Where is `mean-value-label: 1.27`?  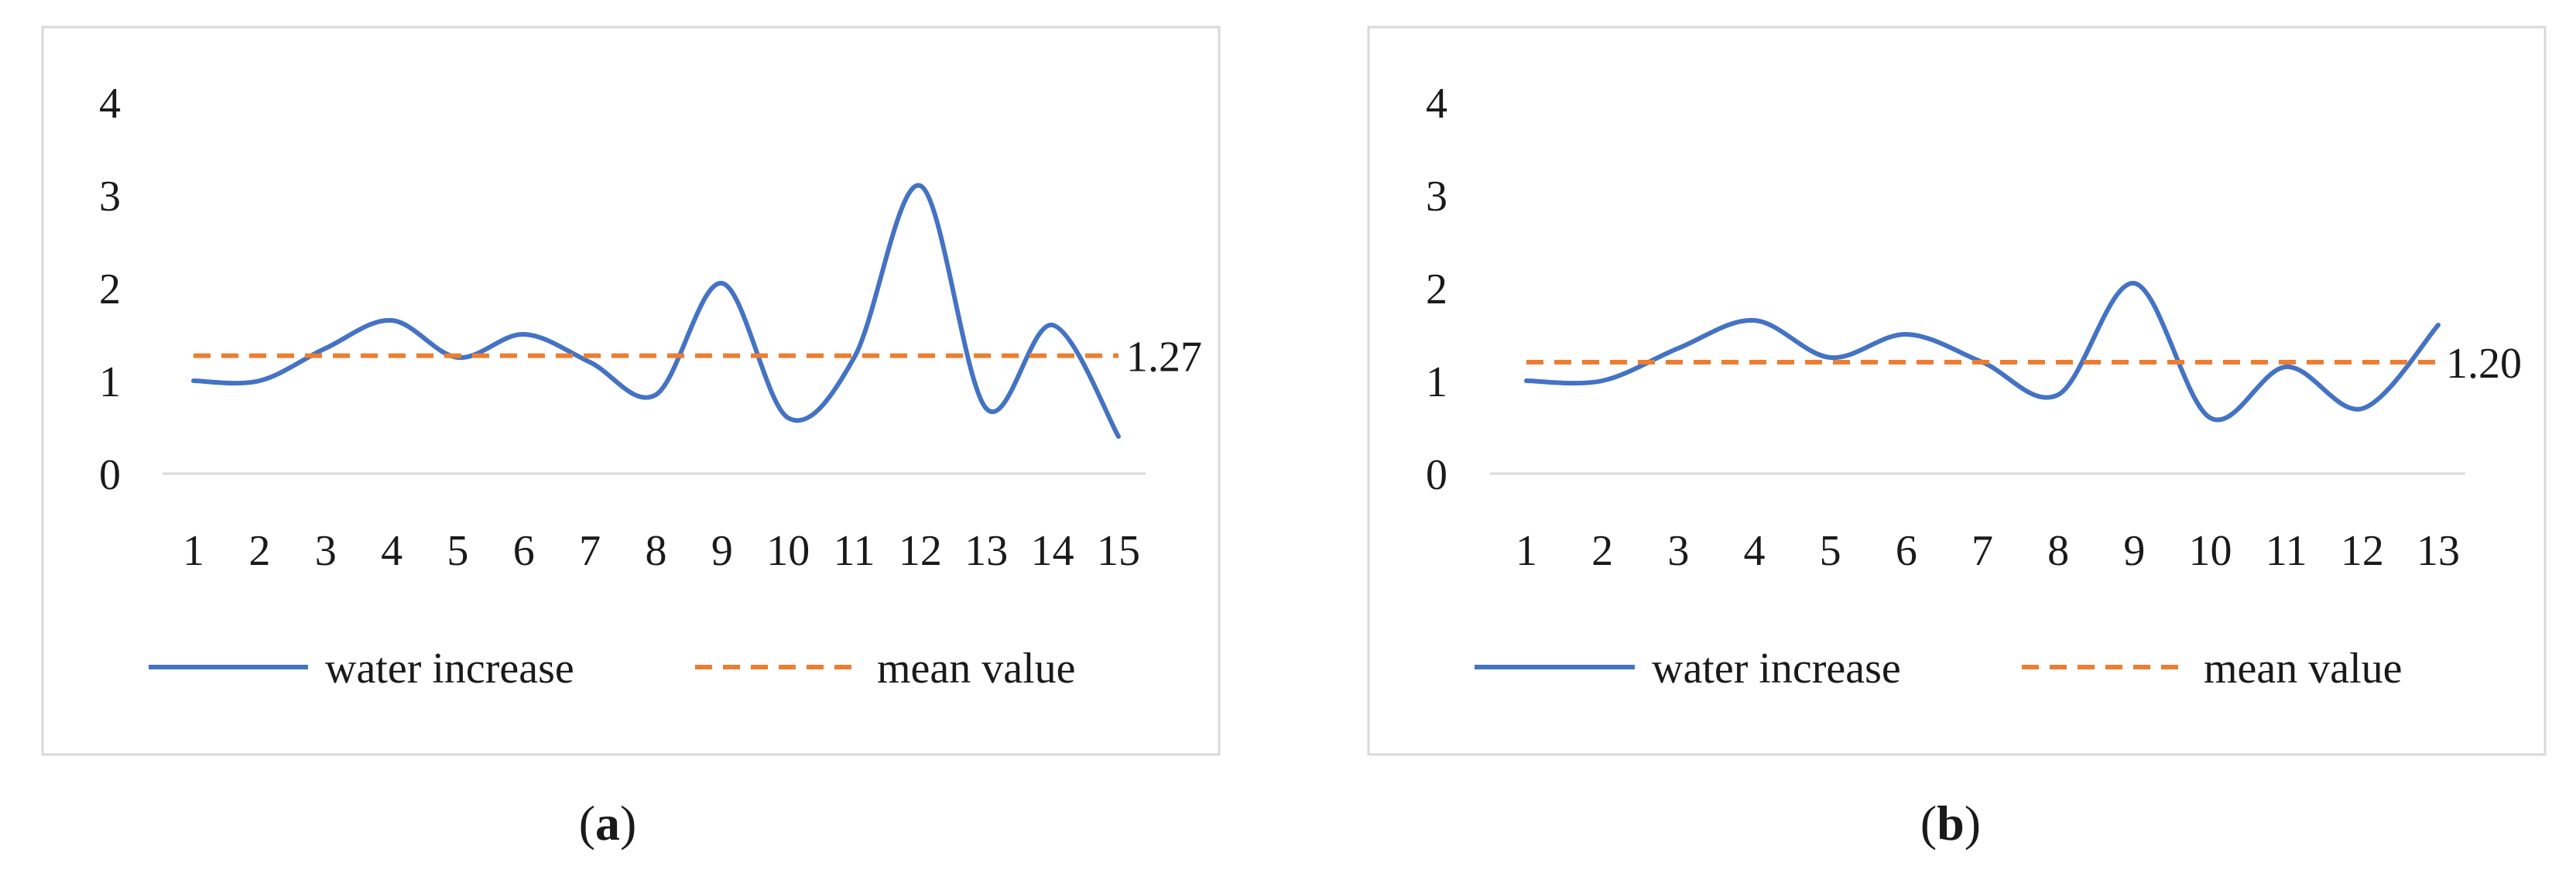
mean-value-label: 1.27 is located at coordinates (1164, 358).